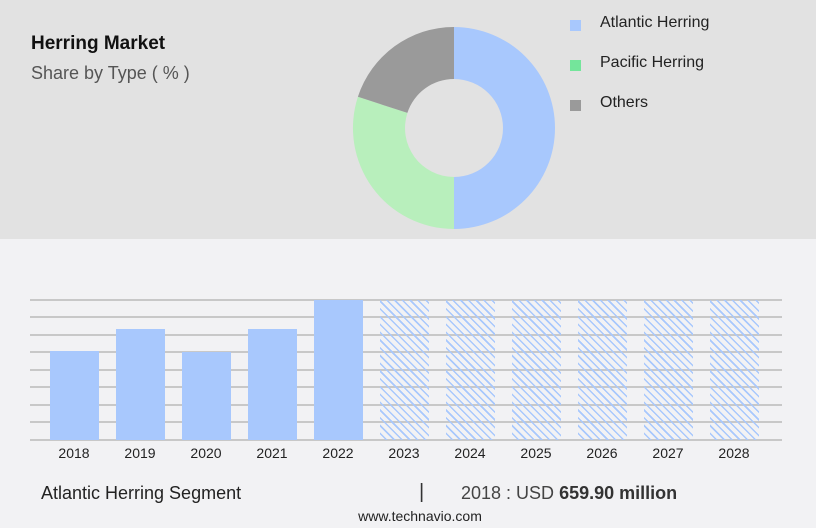 The height and width of the screenshot is (528, 816). What do you see at coordinates (536, 453) in the screenshot?
I see `x-tick-label: 2025` at bounding box center [536, 453].